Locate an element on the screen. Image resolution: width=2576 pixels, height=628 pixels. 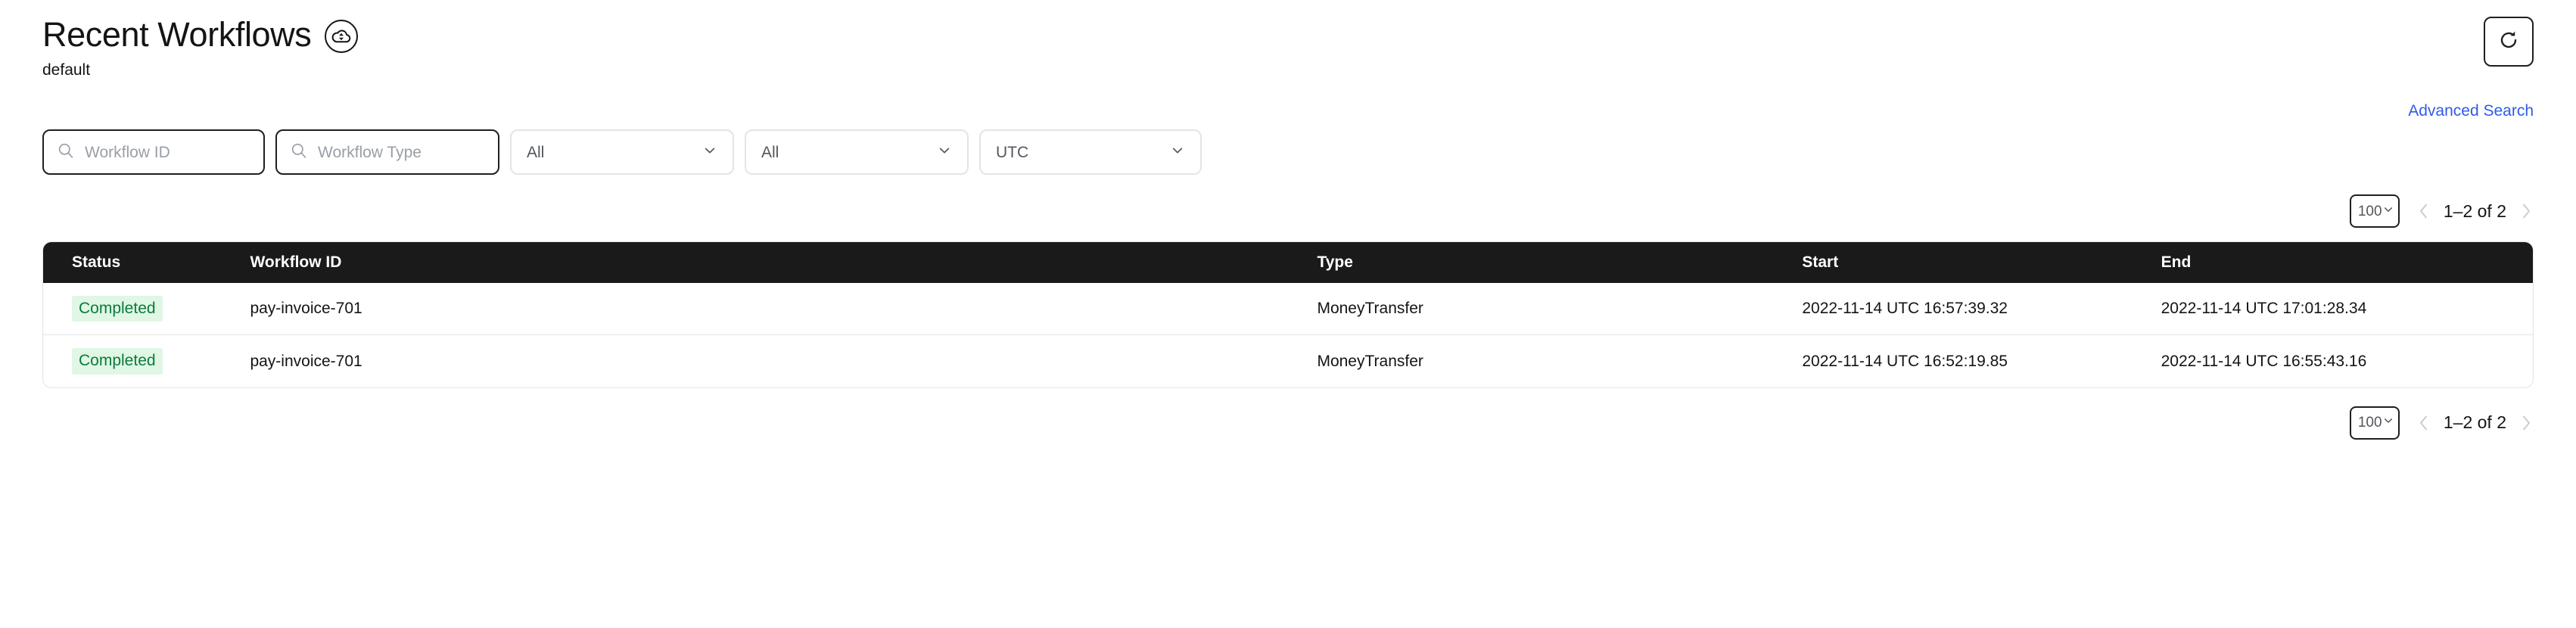
workflow-id-placeholder: Workflow ID is located at coordinates (128, 152).